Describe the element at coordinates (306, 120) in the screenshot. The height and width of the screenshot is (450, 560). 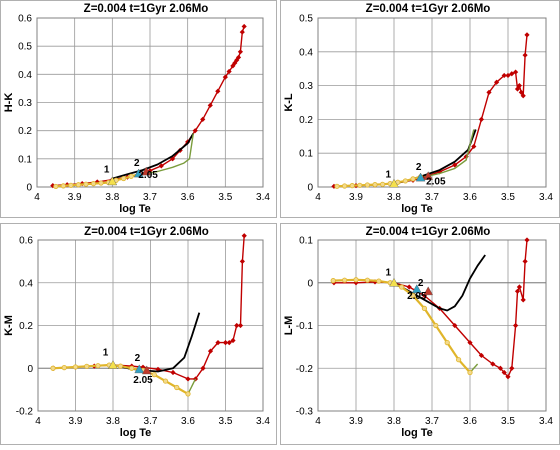
I see `y-tick-label: 0.2` at that location.